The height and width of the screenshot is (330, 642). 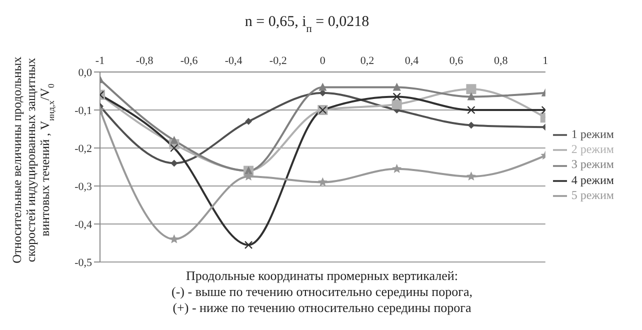 What do you see at coordinates (322, 291) in the screenshot?
I see `x-axis-title: Продольные координаты промерных вертикалей: (-) - выше по течению относительно середины порога, (+) - ниже по течению относительно середины порога` at bounding box center [322, 291].